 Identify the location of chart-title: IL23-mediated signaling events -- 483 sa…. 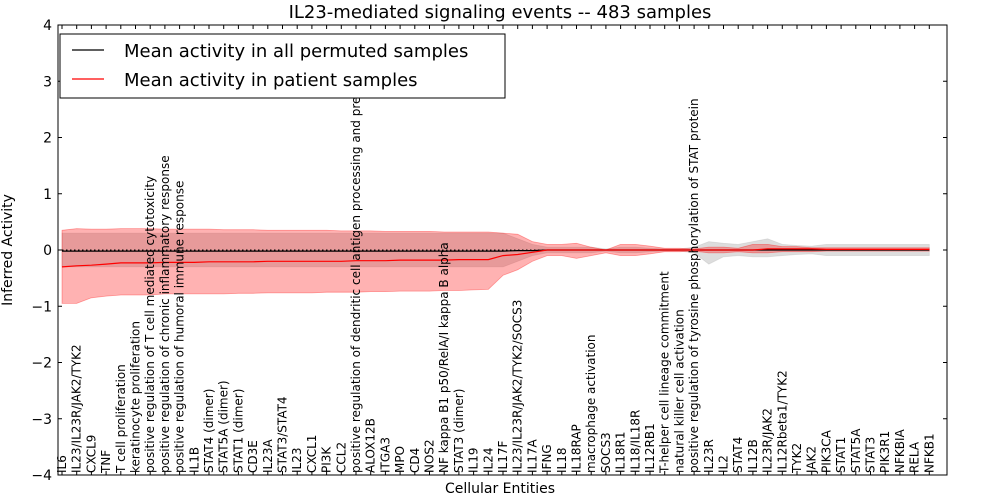
(500, 12).